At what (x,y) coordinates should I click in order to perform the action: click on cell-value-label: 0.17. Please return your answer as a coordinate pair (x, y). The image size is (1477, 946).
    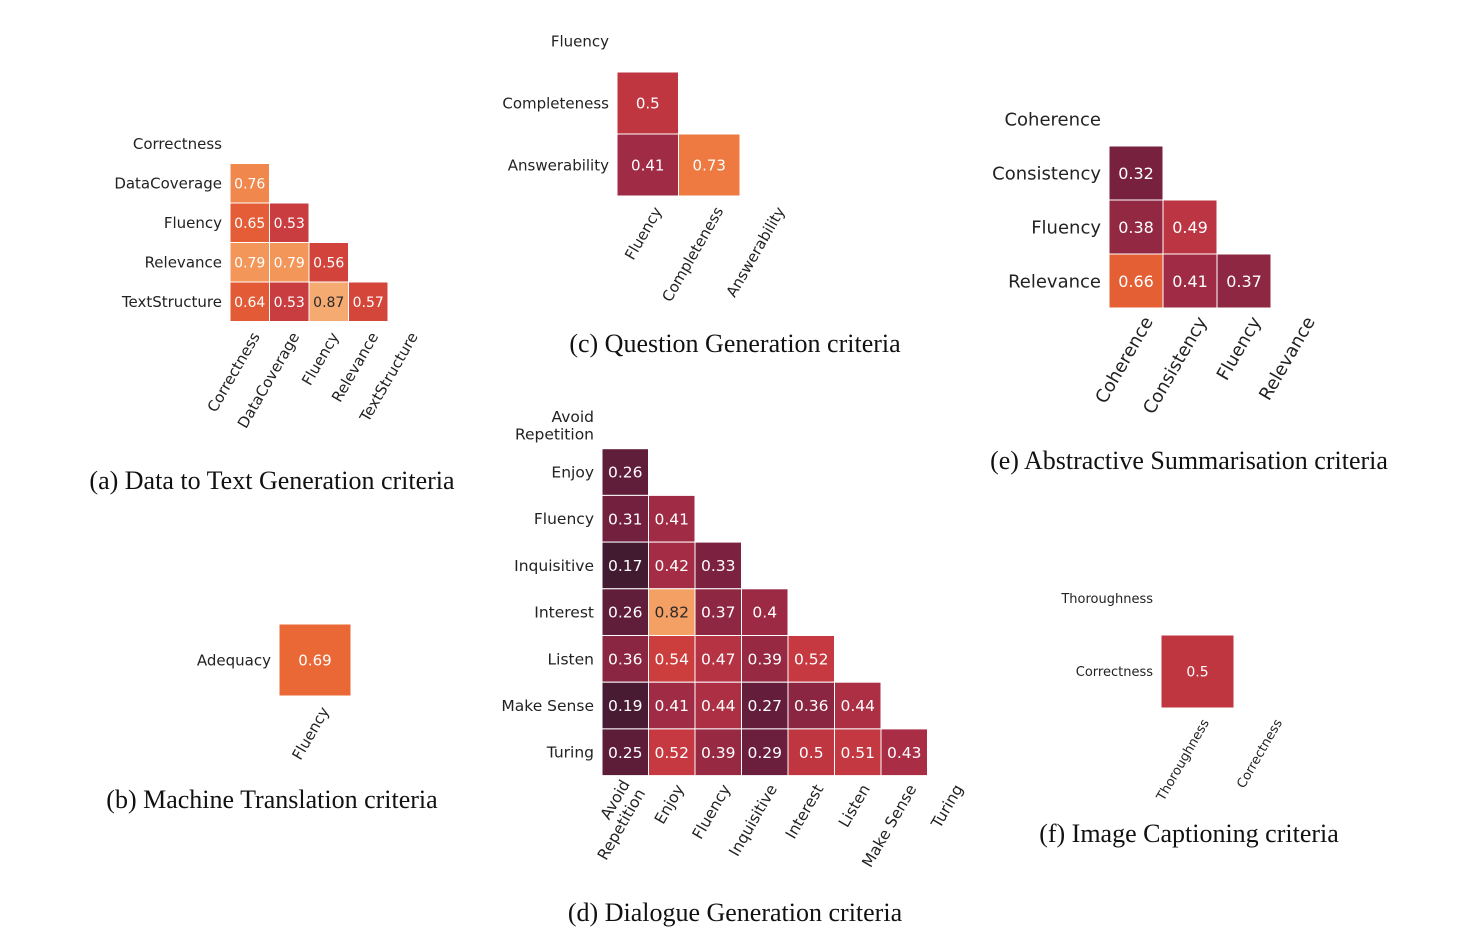
    Looking at the image, I should click on (625, 566).